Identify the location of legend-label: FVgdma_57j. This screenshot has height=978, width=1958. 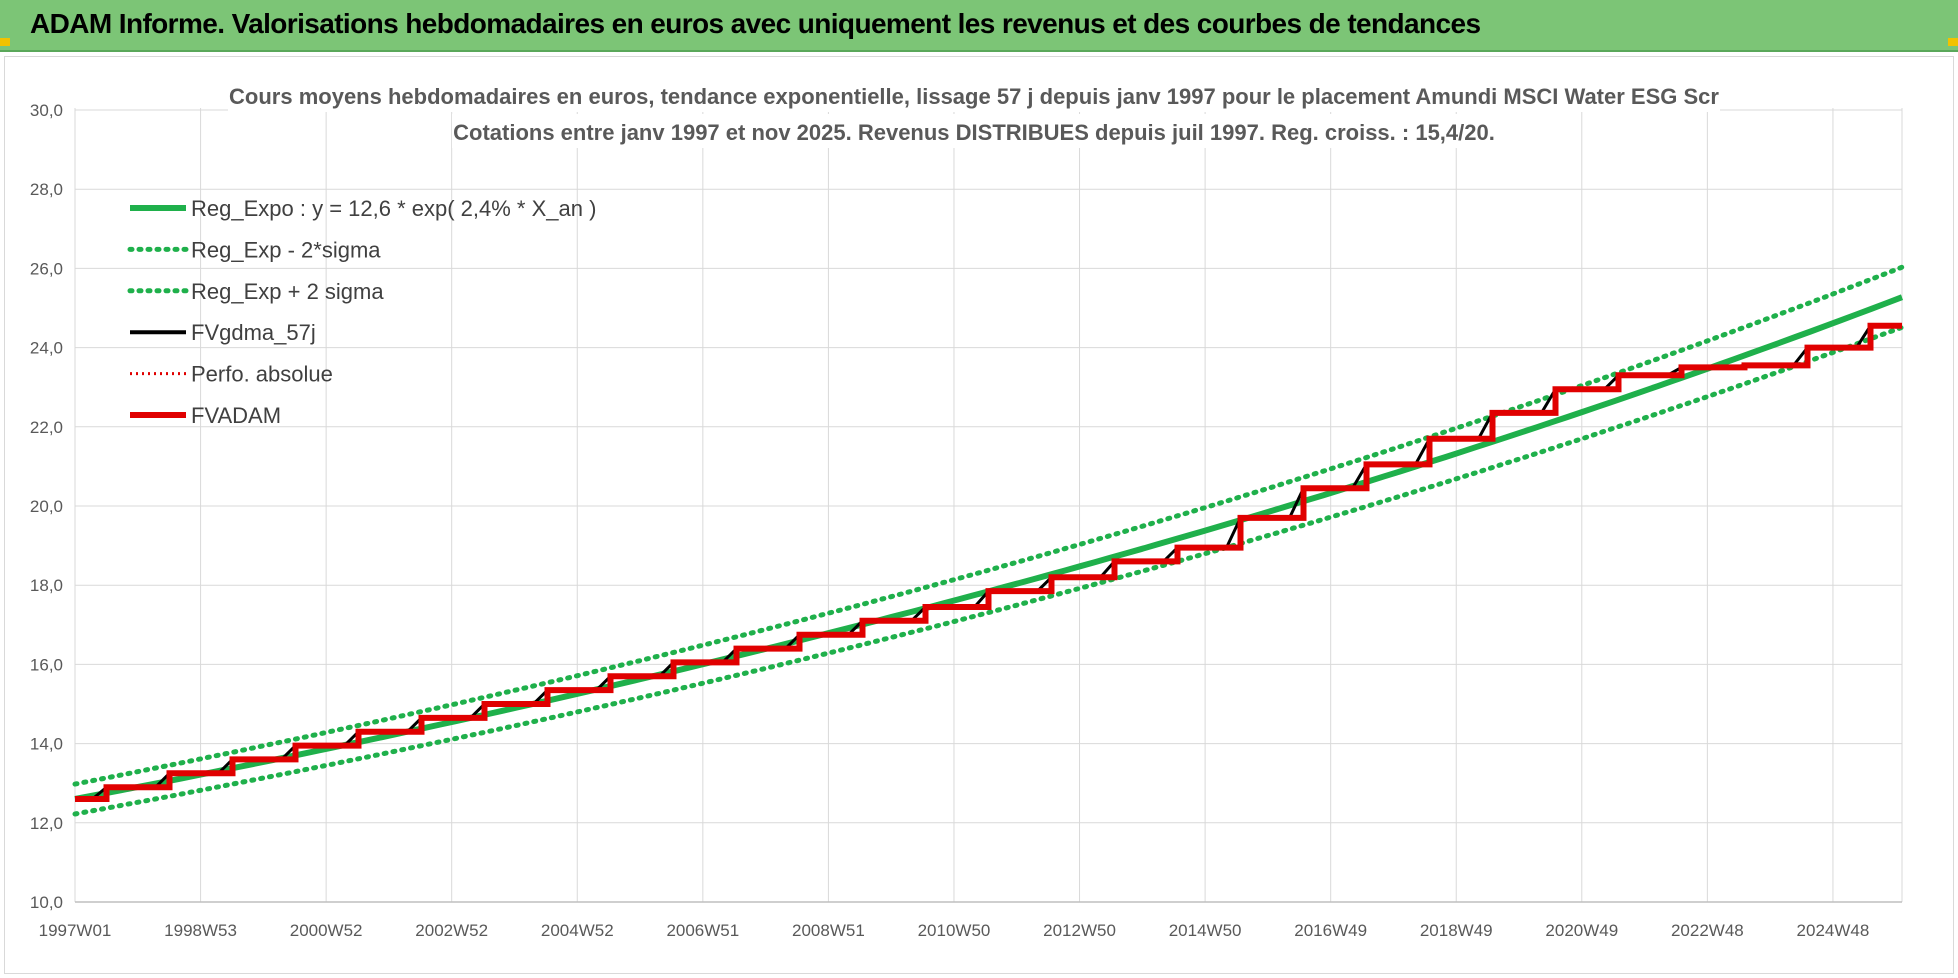
(253, 332).